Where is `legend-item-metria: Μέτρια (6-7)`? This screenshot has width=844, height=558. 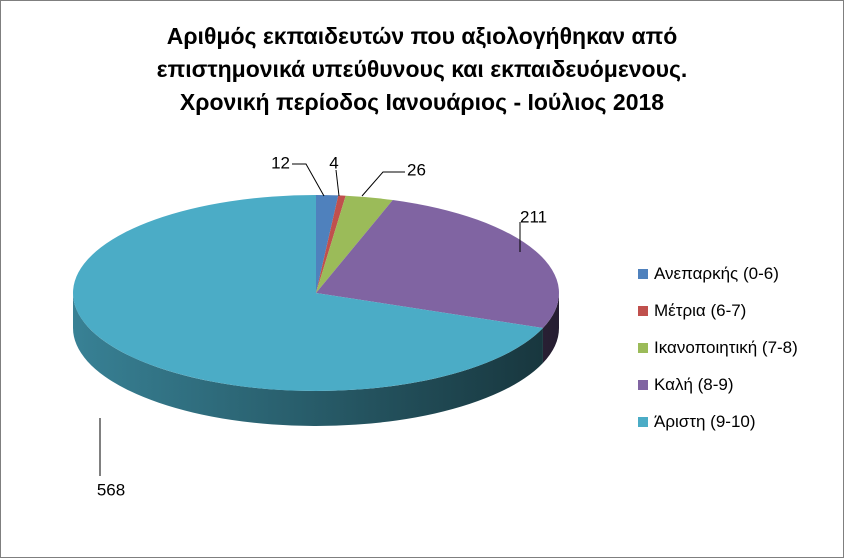
legend-item-metria: Μέτρια (6-7) is located at coordinates (718, 310).